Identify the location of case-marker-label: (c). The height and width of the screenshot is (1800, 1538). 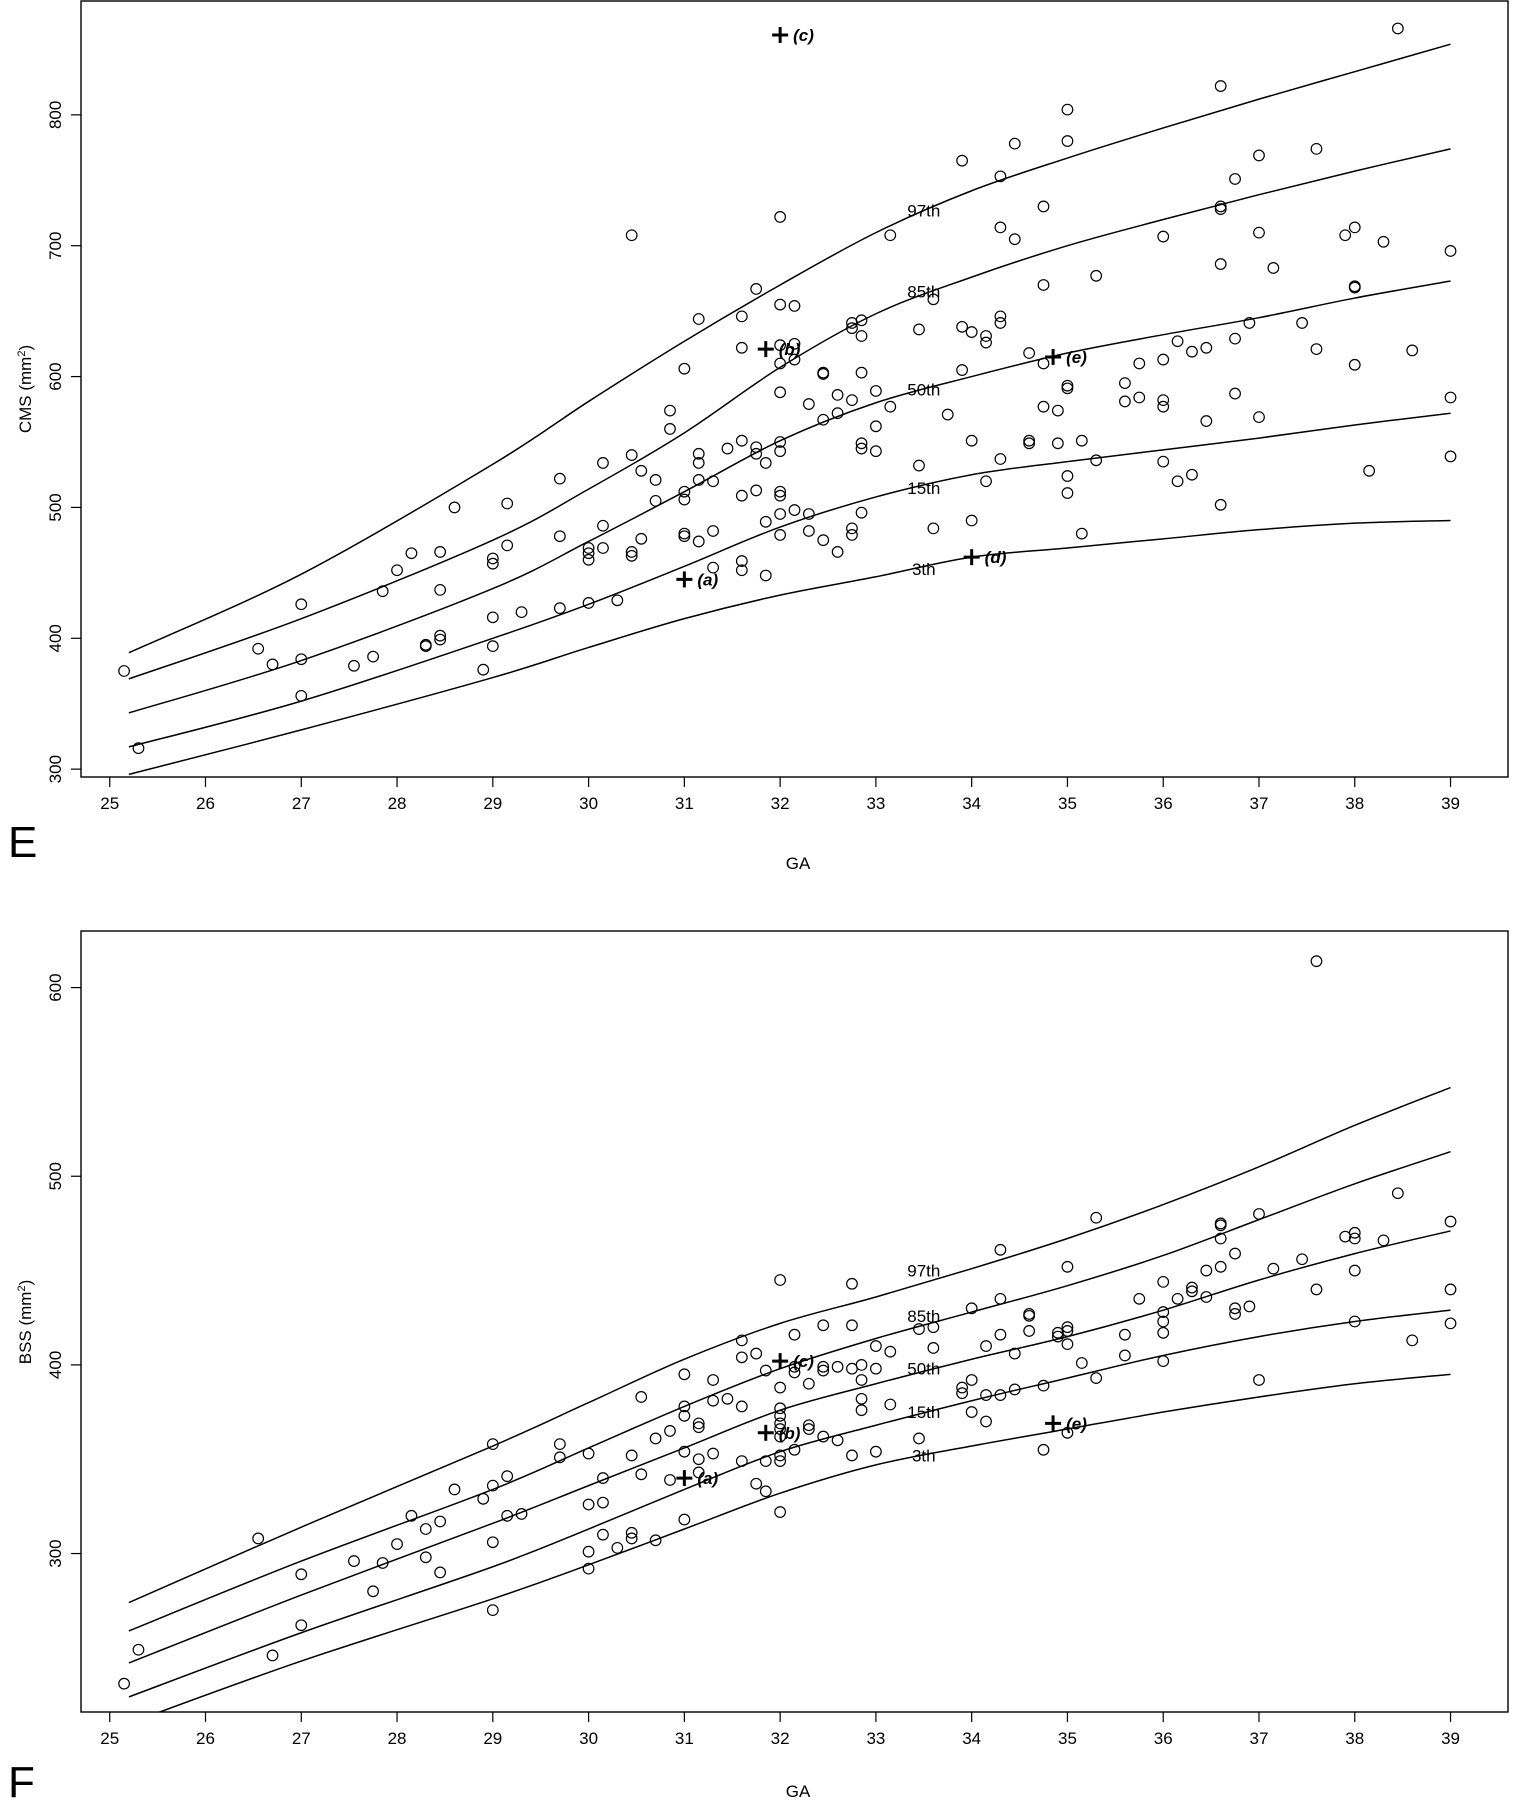
(803, 1361).